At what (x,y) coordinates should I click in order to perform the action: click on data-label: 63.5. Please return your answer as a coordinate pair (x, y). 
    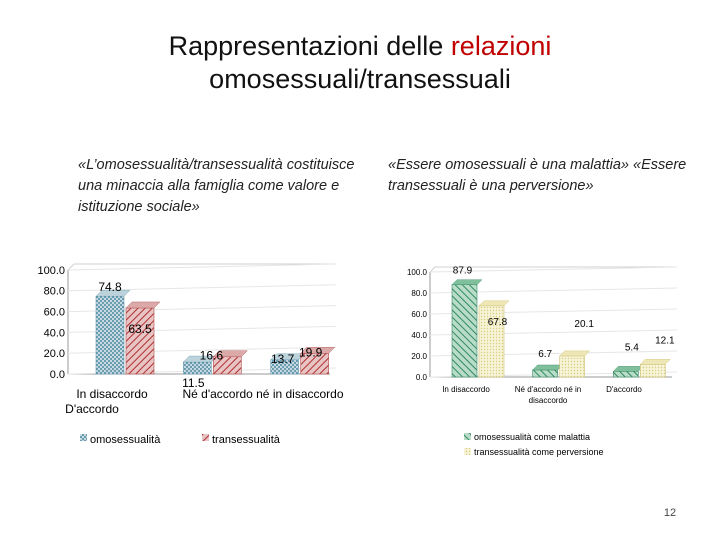
    Looking at the image, I should click on (140, 329).